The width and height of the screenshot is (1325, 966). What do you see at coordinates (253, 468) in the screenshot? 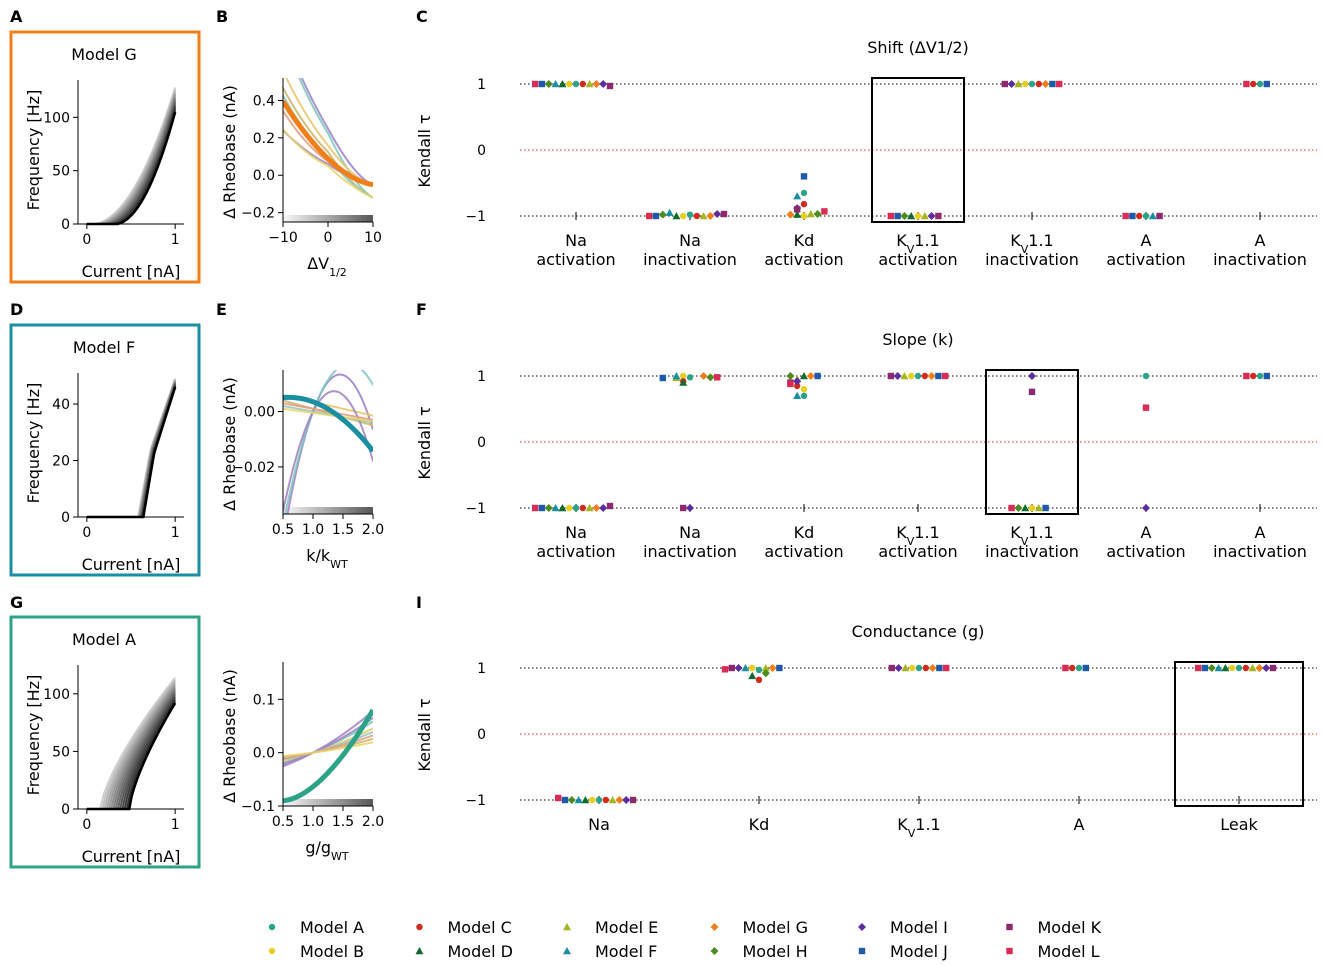
I see `rheobase-y-tick-label: −0.02` at bounding box center [253, 468].